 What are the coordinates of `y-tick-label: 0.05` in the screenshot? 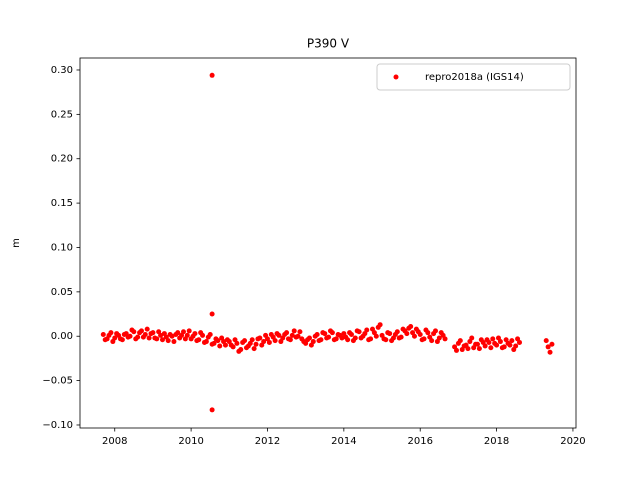 It's located at (62, 292).